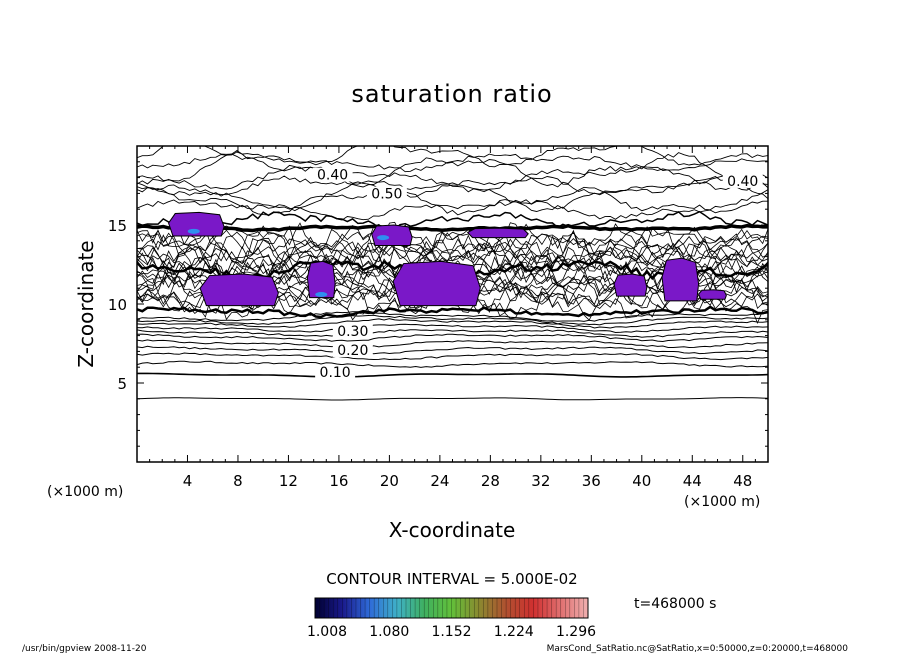  I want to click on x-tick-label: 12, so click(288, 481).